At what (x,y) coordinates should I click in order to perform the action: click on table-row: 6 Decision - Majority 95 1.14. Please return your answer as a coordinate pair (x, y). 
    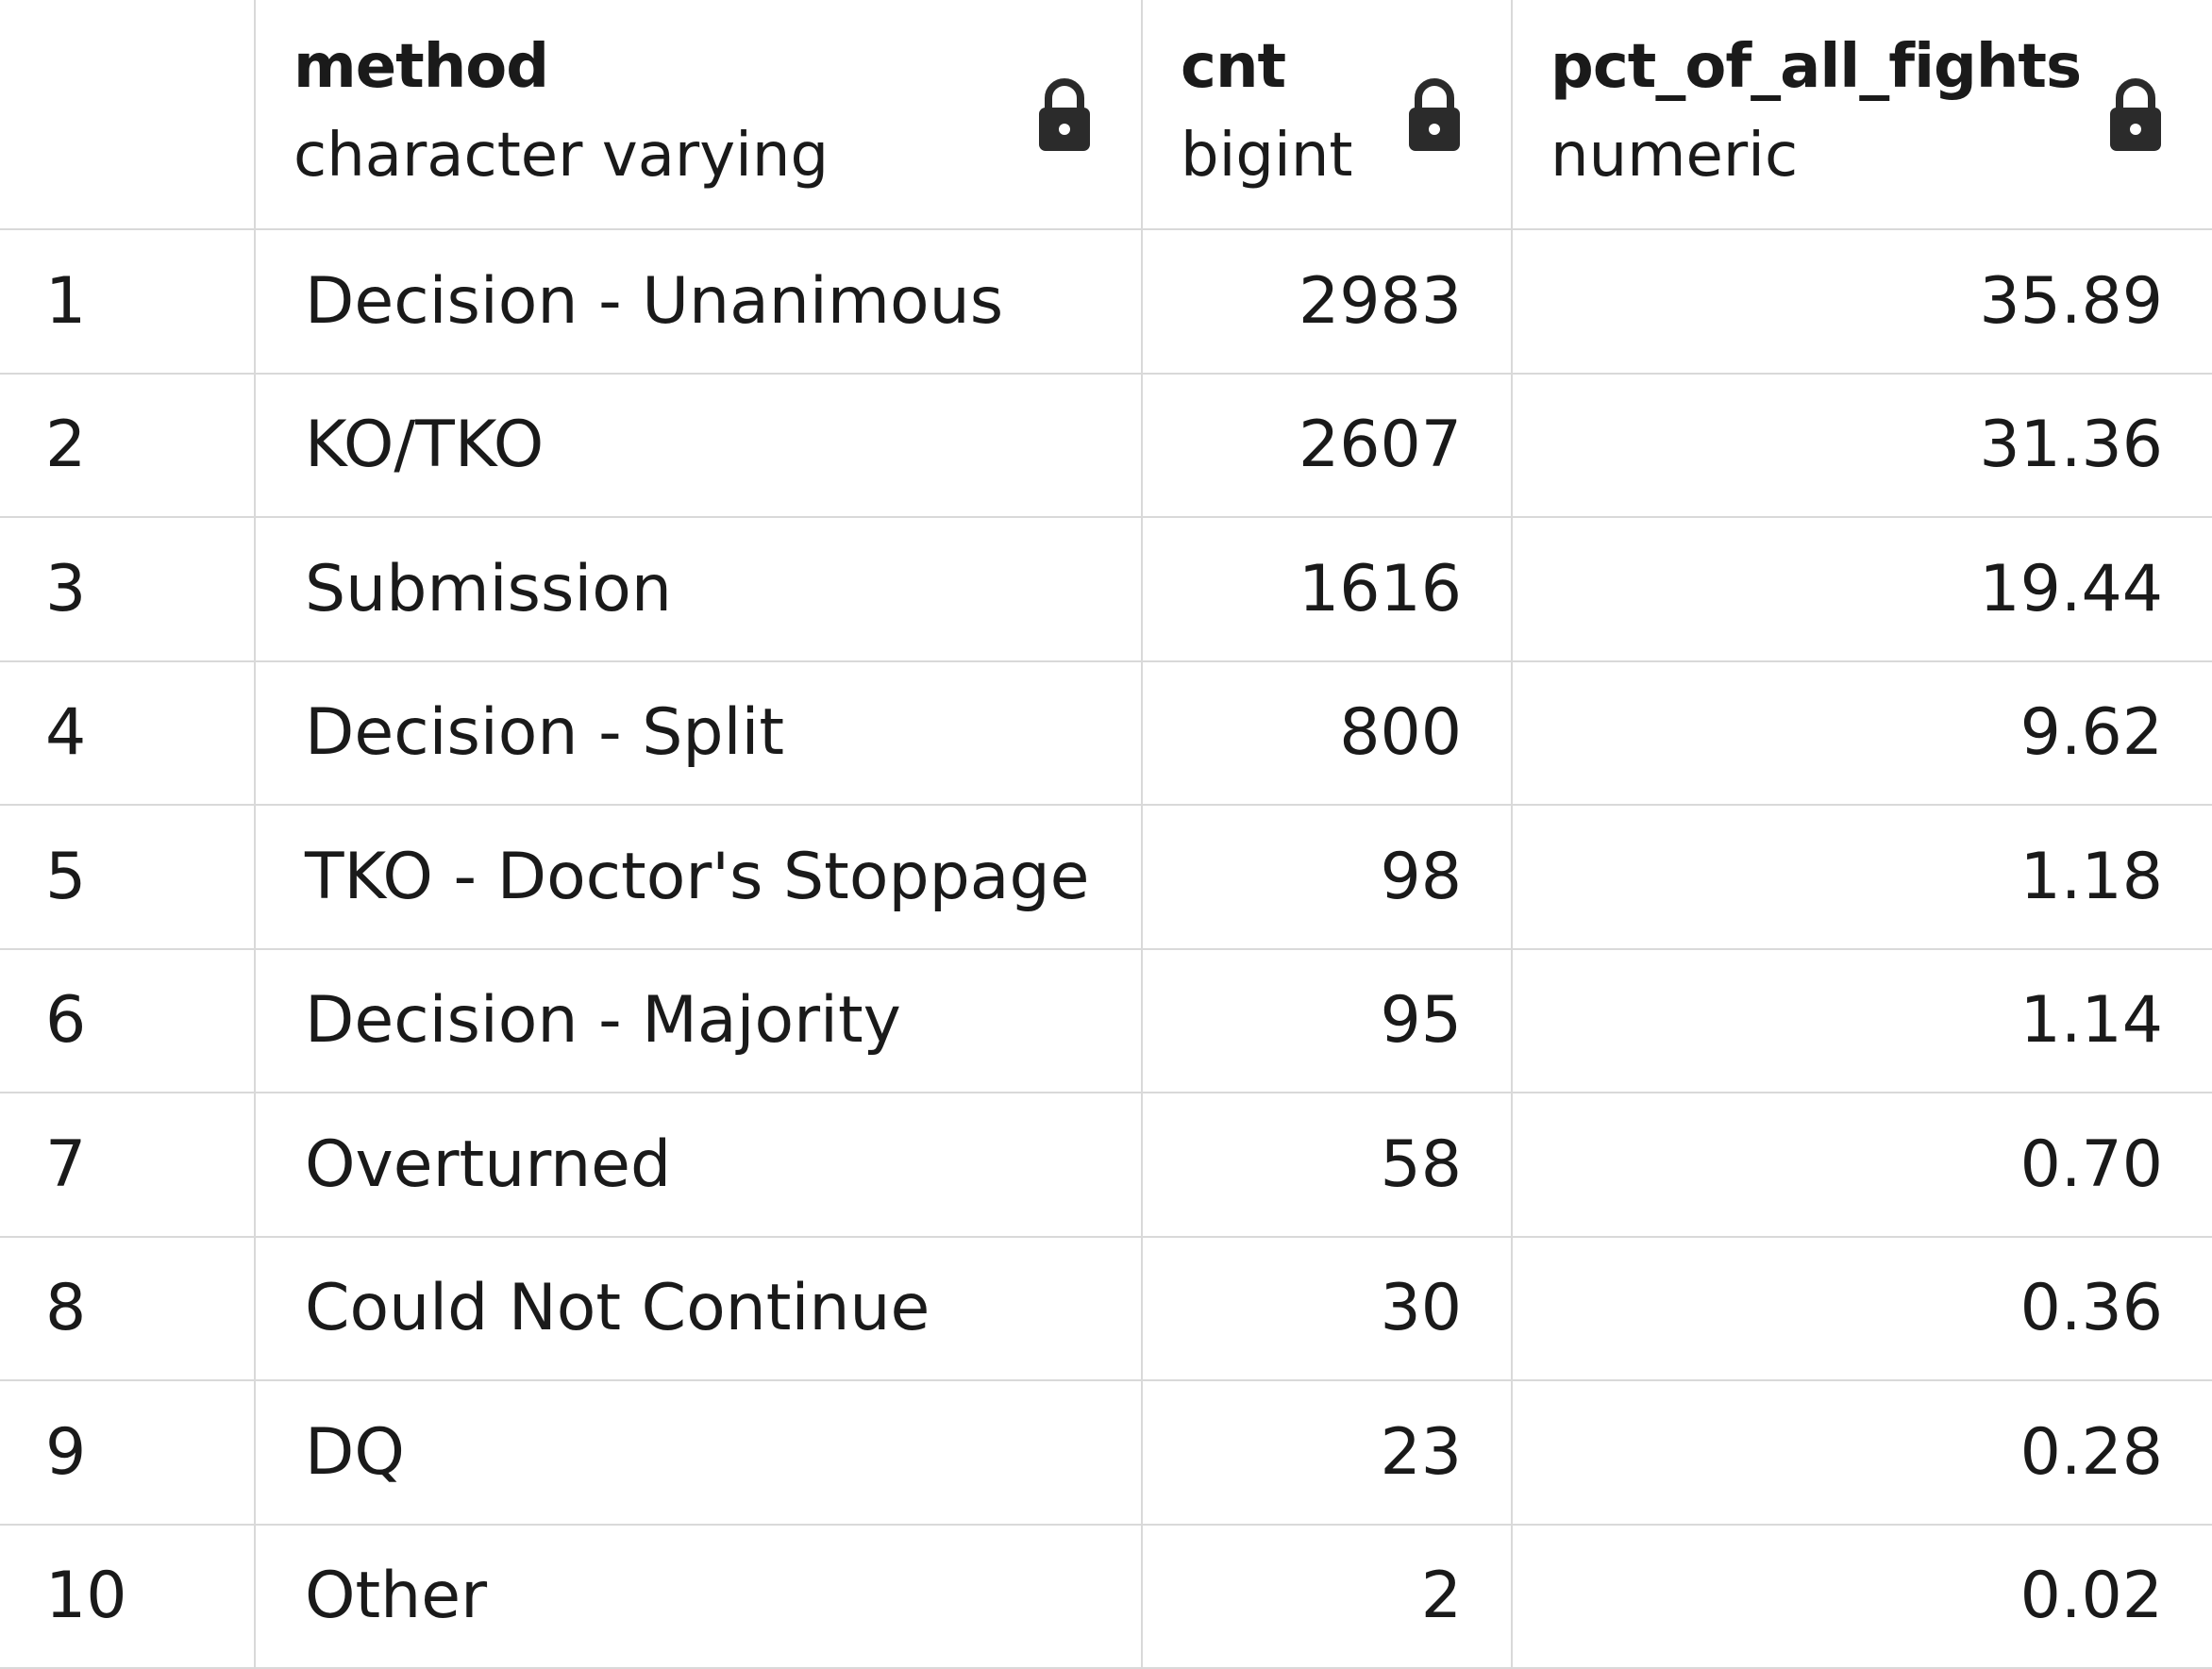
    Looking at the image, I should click on (1106, 1020).